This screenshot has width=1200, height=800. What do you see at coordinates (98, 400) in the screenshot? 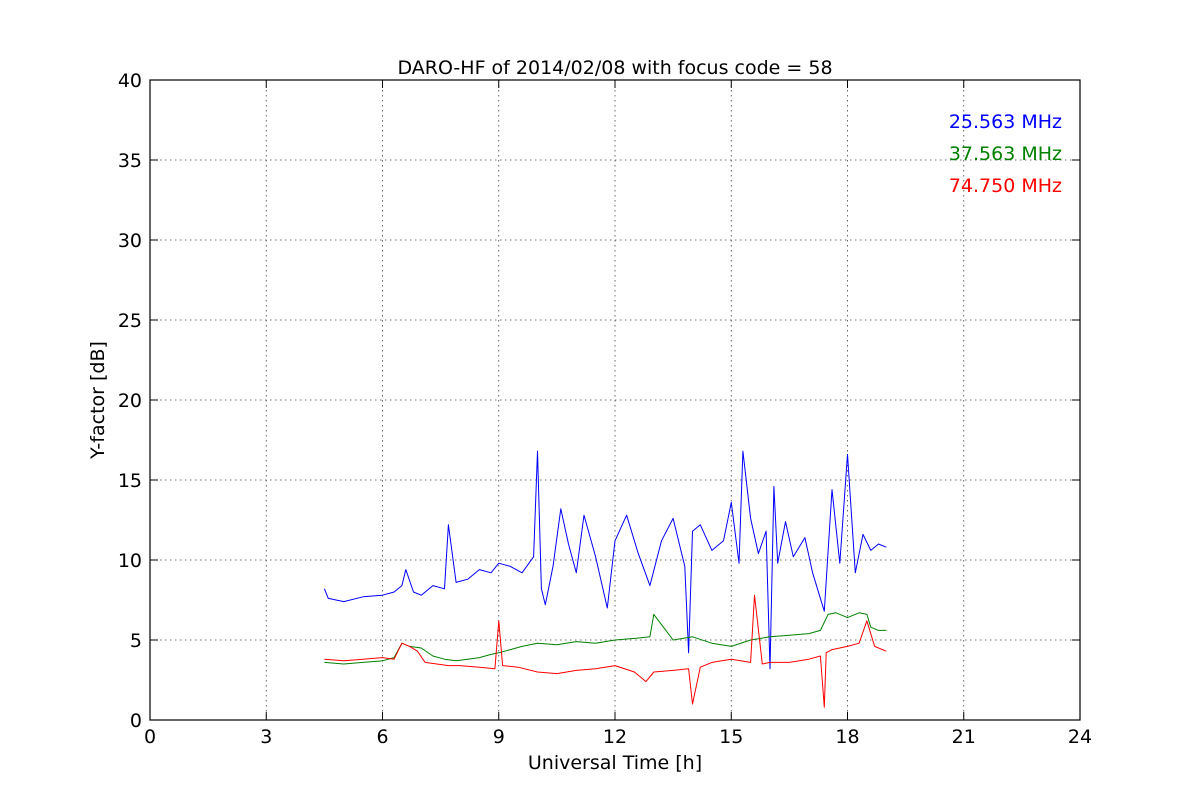
I see `y-axis-label: Y-factor [dB]` at bounding box center [98, 400].